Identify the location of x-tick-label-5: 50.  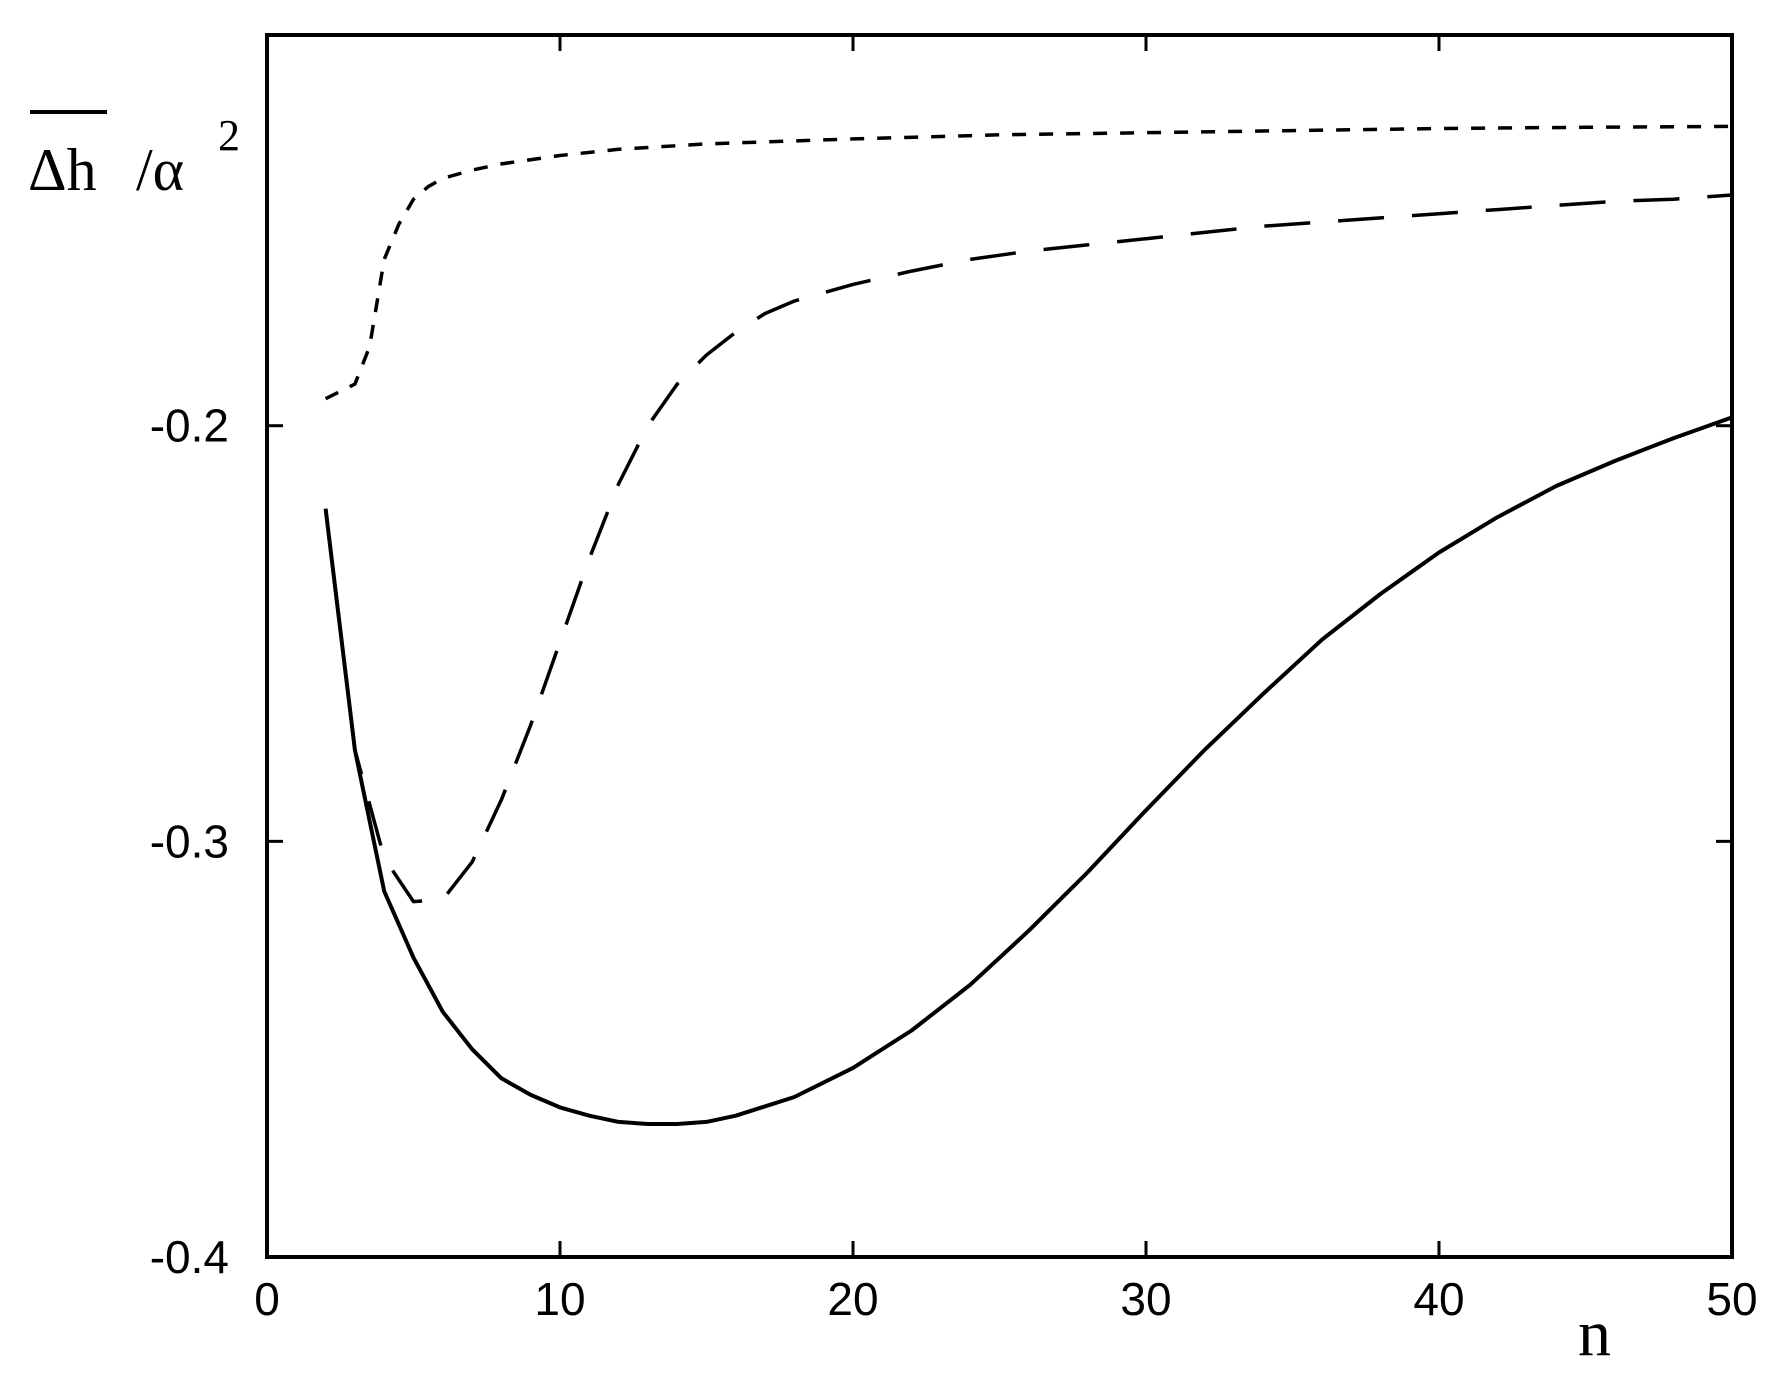
(1731, 1299).